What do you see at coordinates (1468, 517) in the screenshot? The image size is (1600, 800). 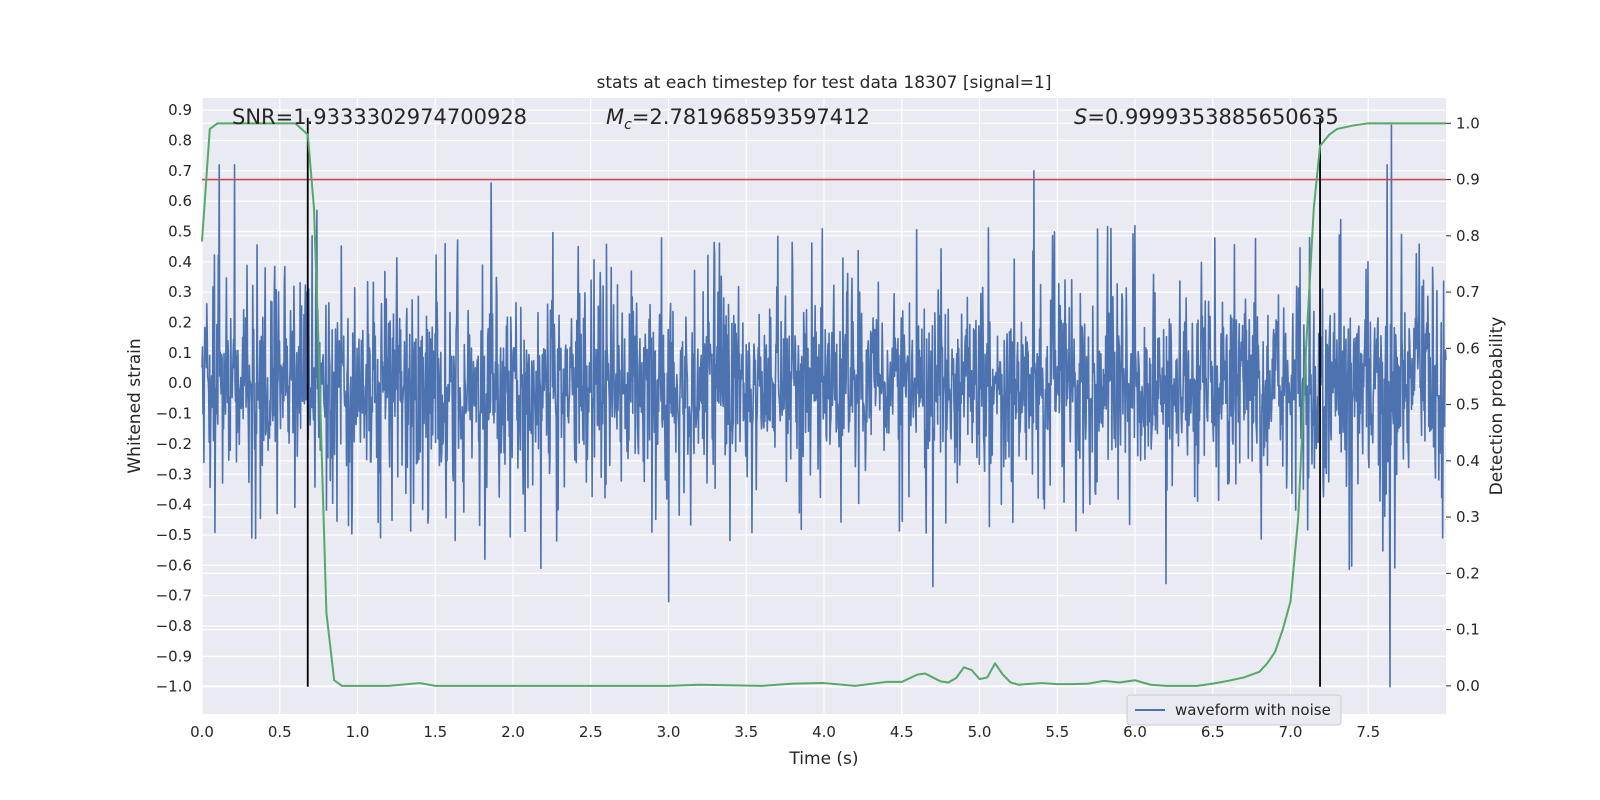 I see `y2-tick-label: 0.3` at bounding box center [1468, 517].